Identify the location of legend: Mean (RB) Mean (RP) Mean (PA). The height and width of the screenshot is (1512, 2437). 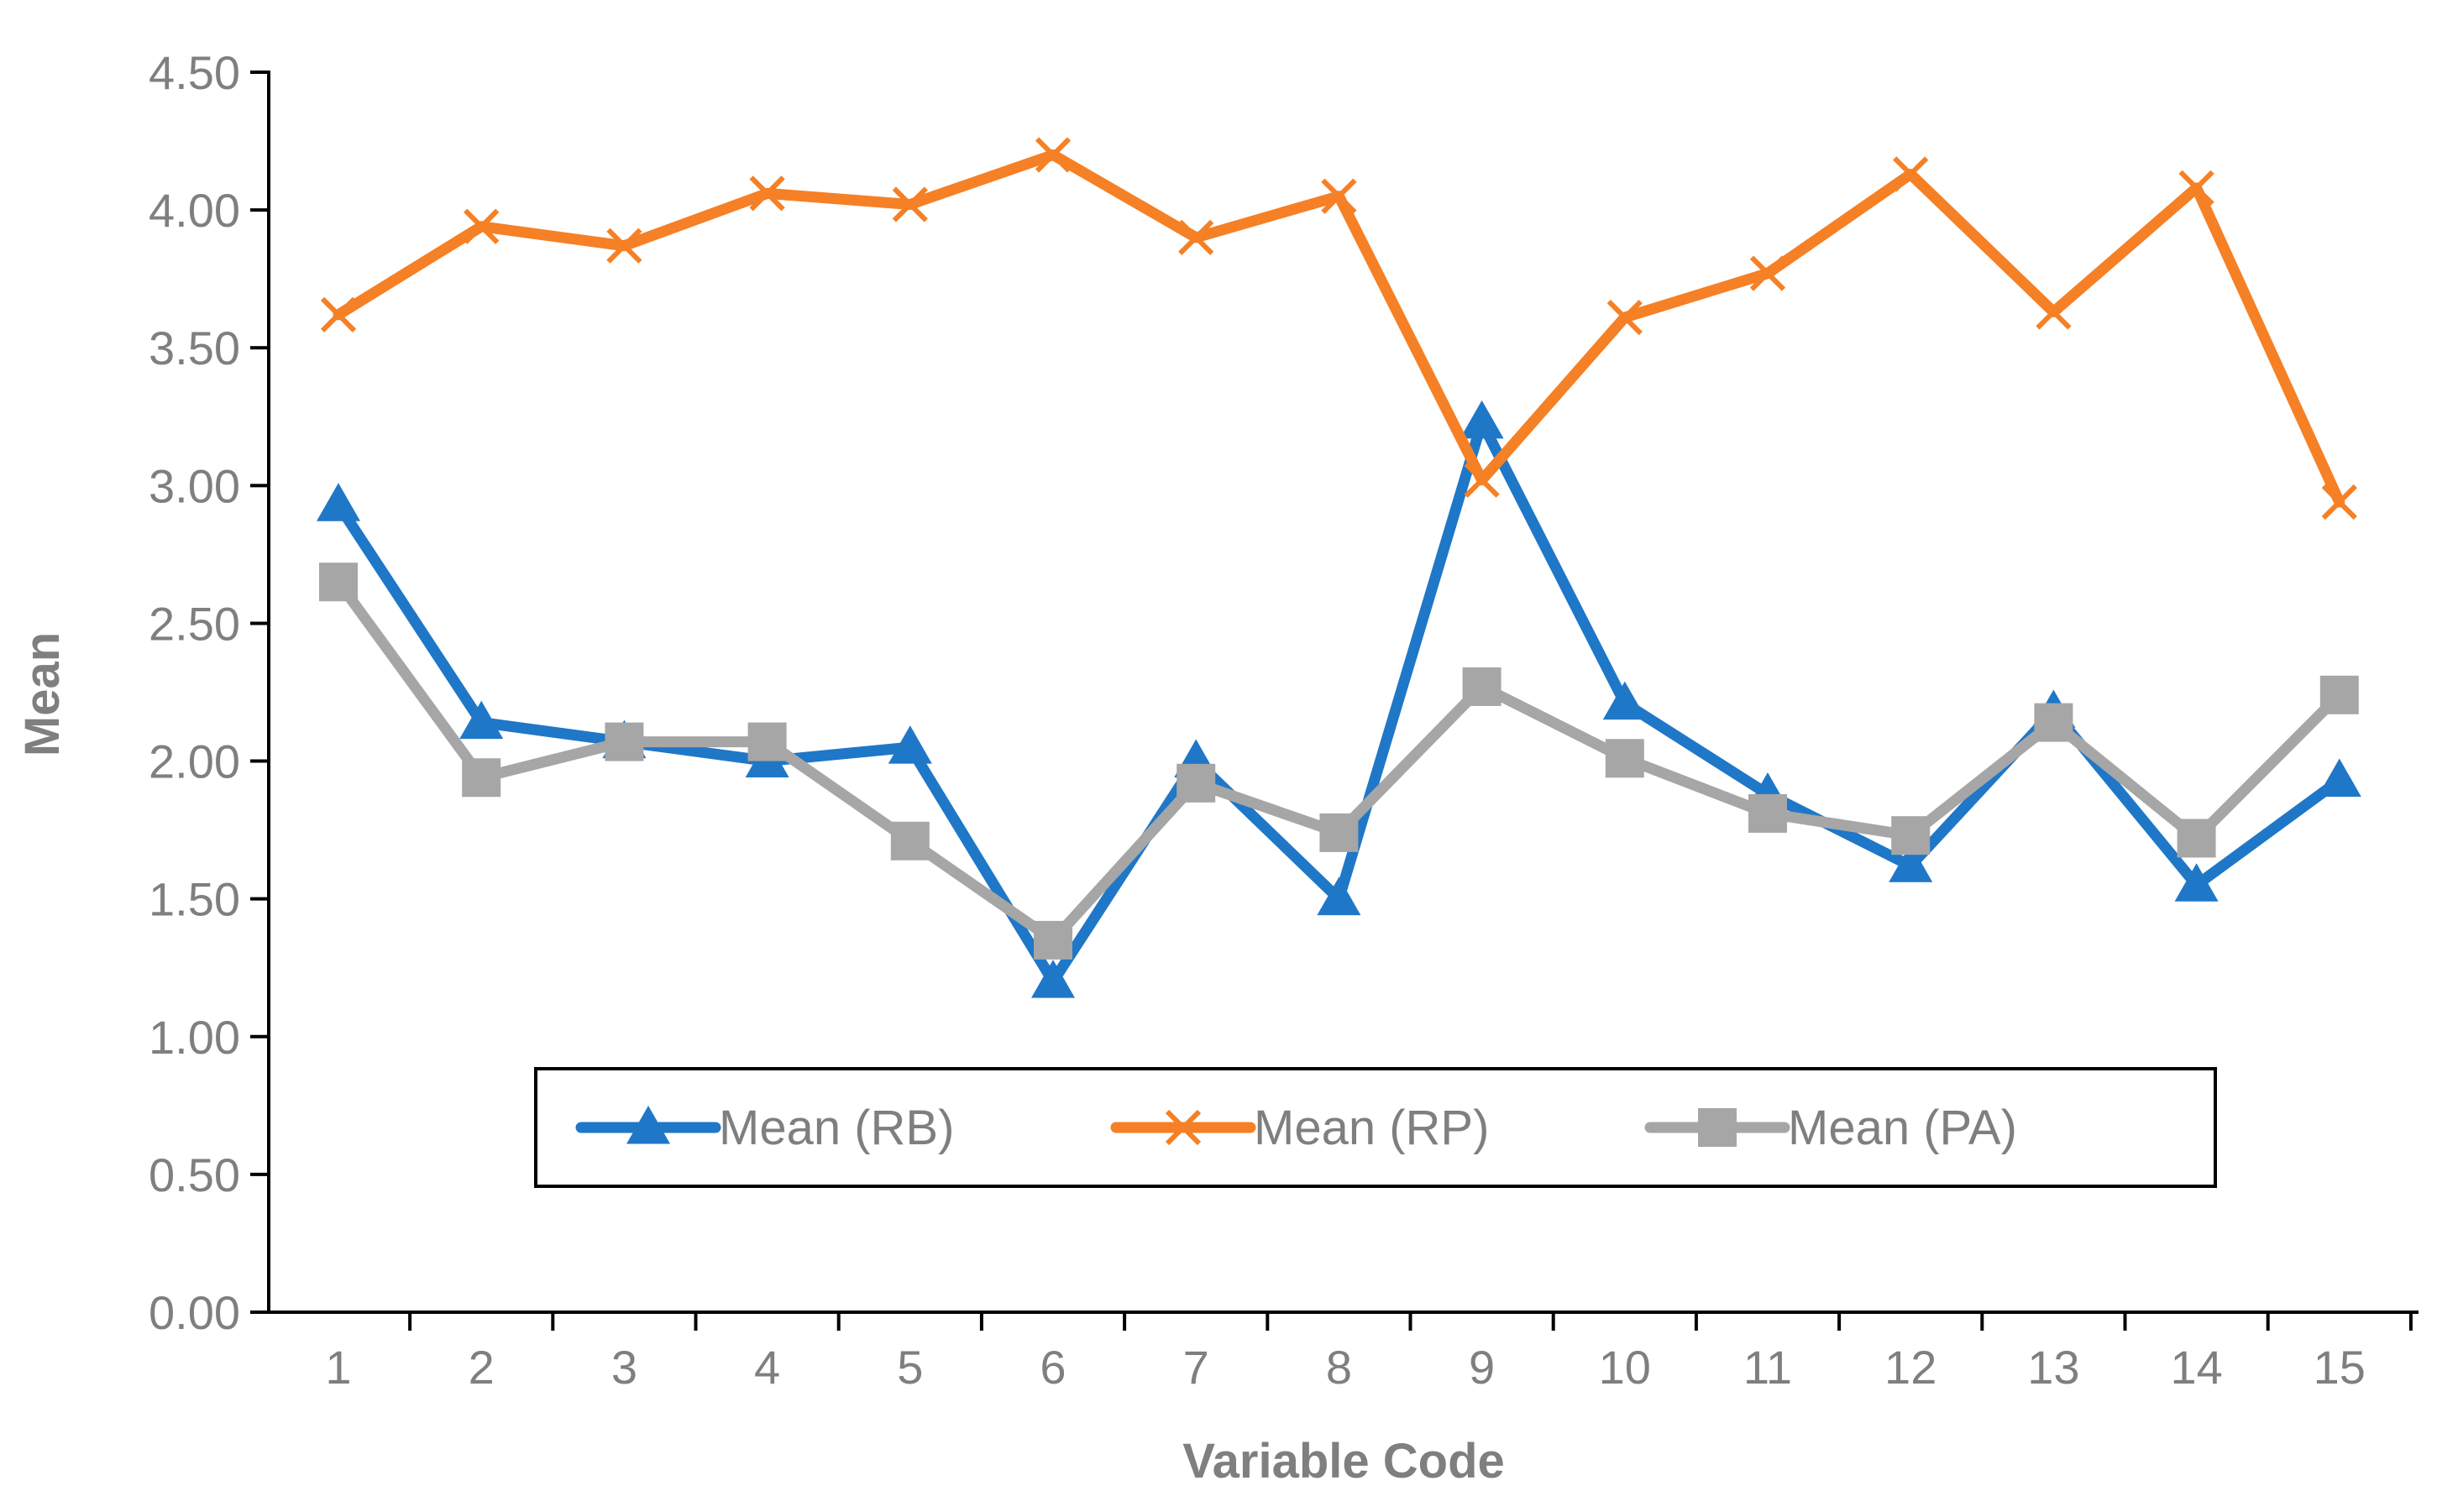
(1375, 1127).